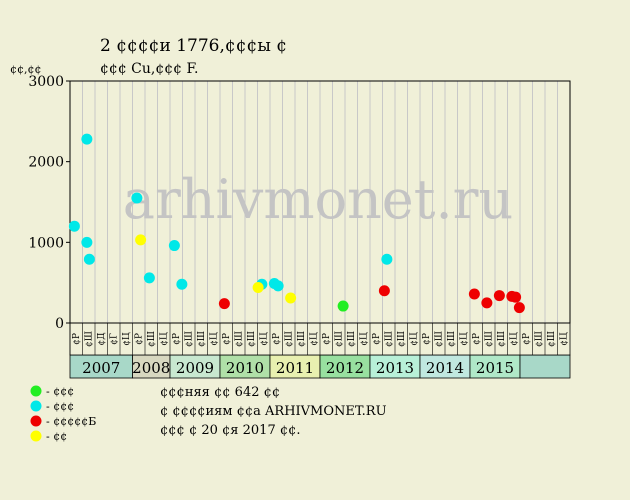 The width and height of the screenshot is (630, 500). What do you see at coordinates (46, 243) in the screenshot?
I see `y-tick-label: 1000` at bounding box center [46, 243].